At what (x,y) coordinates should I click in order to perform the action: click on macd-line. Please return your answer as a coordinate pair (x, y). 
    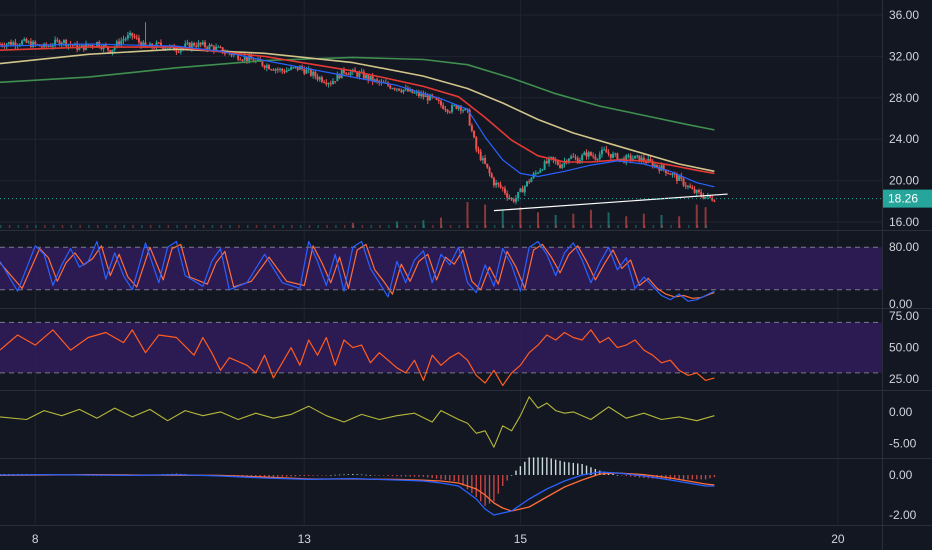
    Looking at the image, I should click on (357, 493).